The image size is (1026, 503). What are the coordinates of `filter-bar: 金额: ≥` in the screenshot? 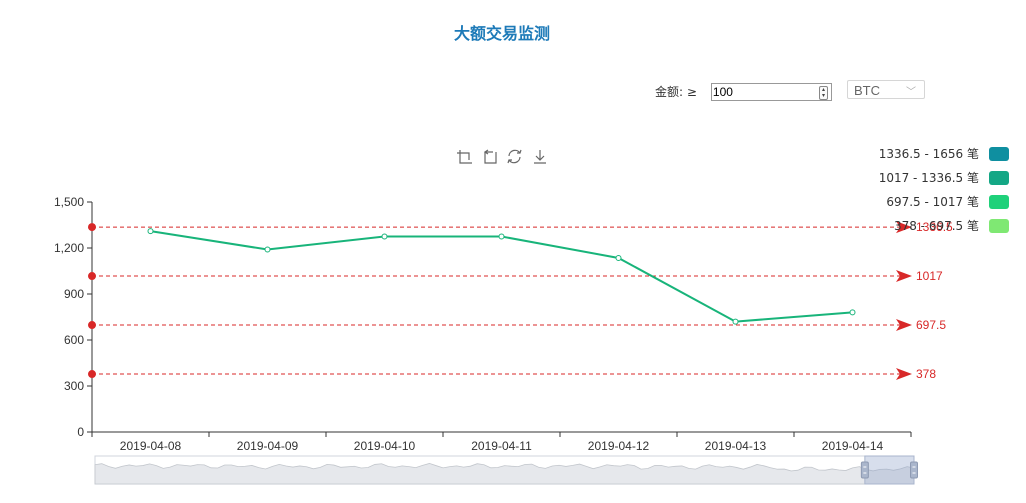 It's located at (743, 91).